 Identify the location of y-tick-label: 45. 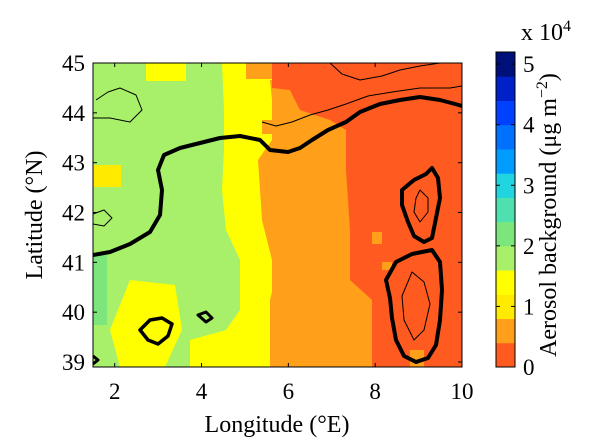
(73, 63).